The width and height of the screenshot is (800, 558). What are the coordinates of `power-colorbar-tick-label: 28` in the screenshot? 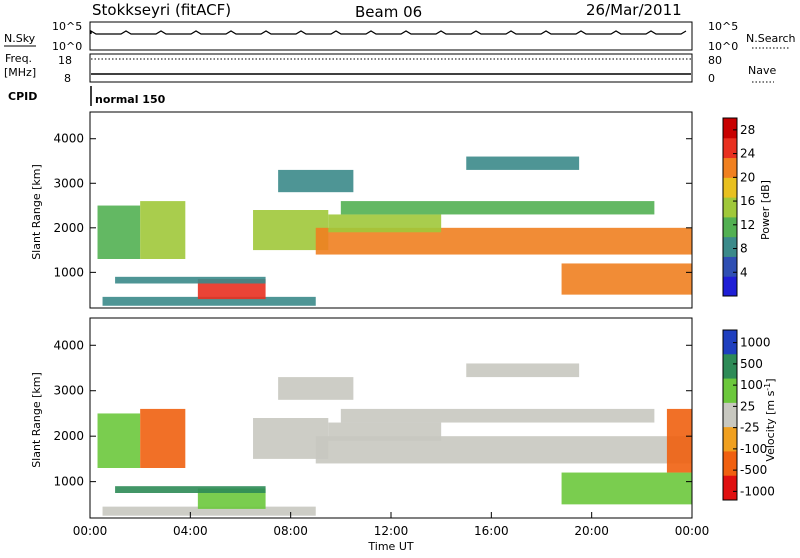 It's located at (747, 130).